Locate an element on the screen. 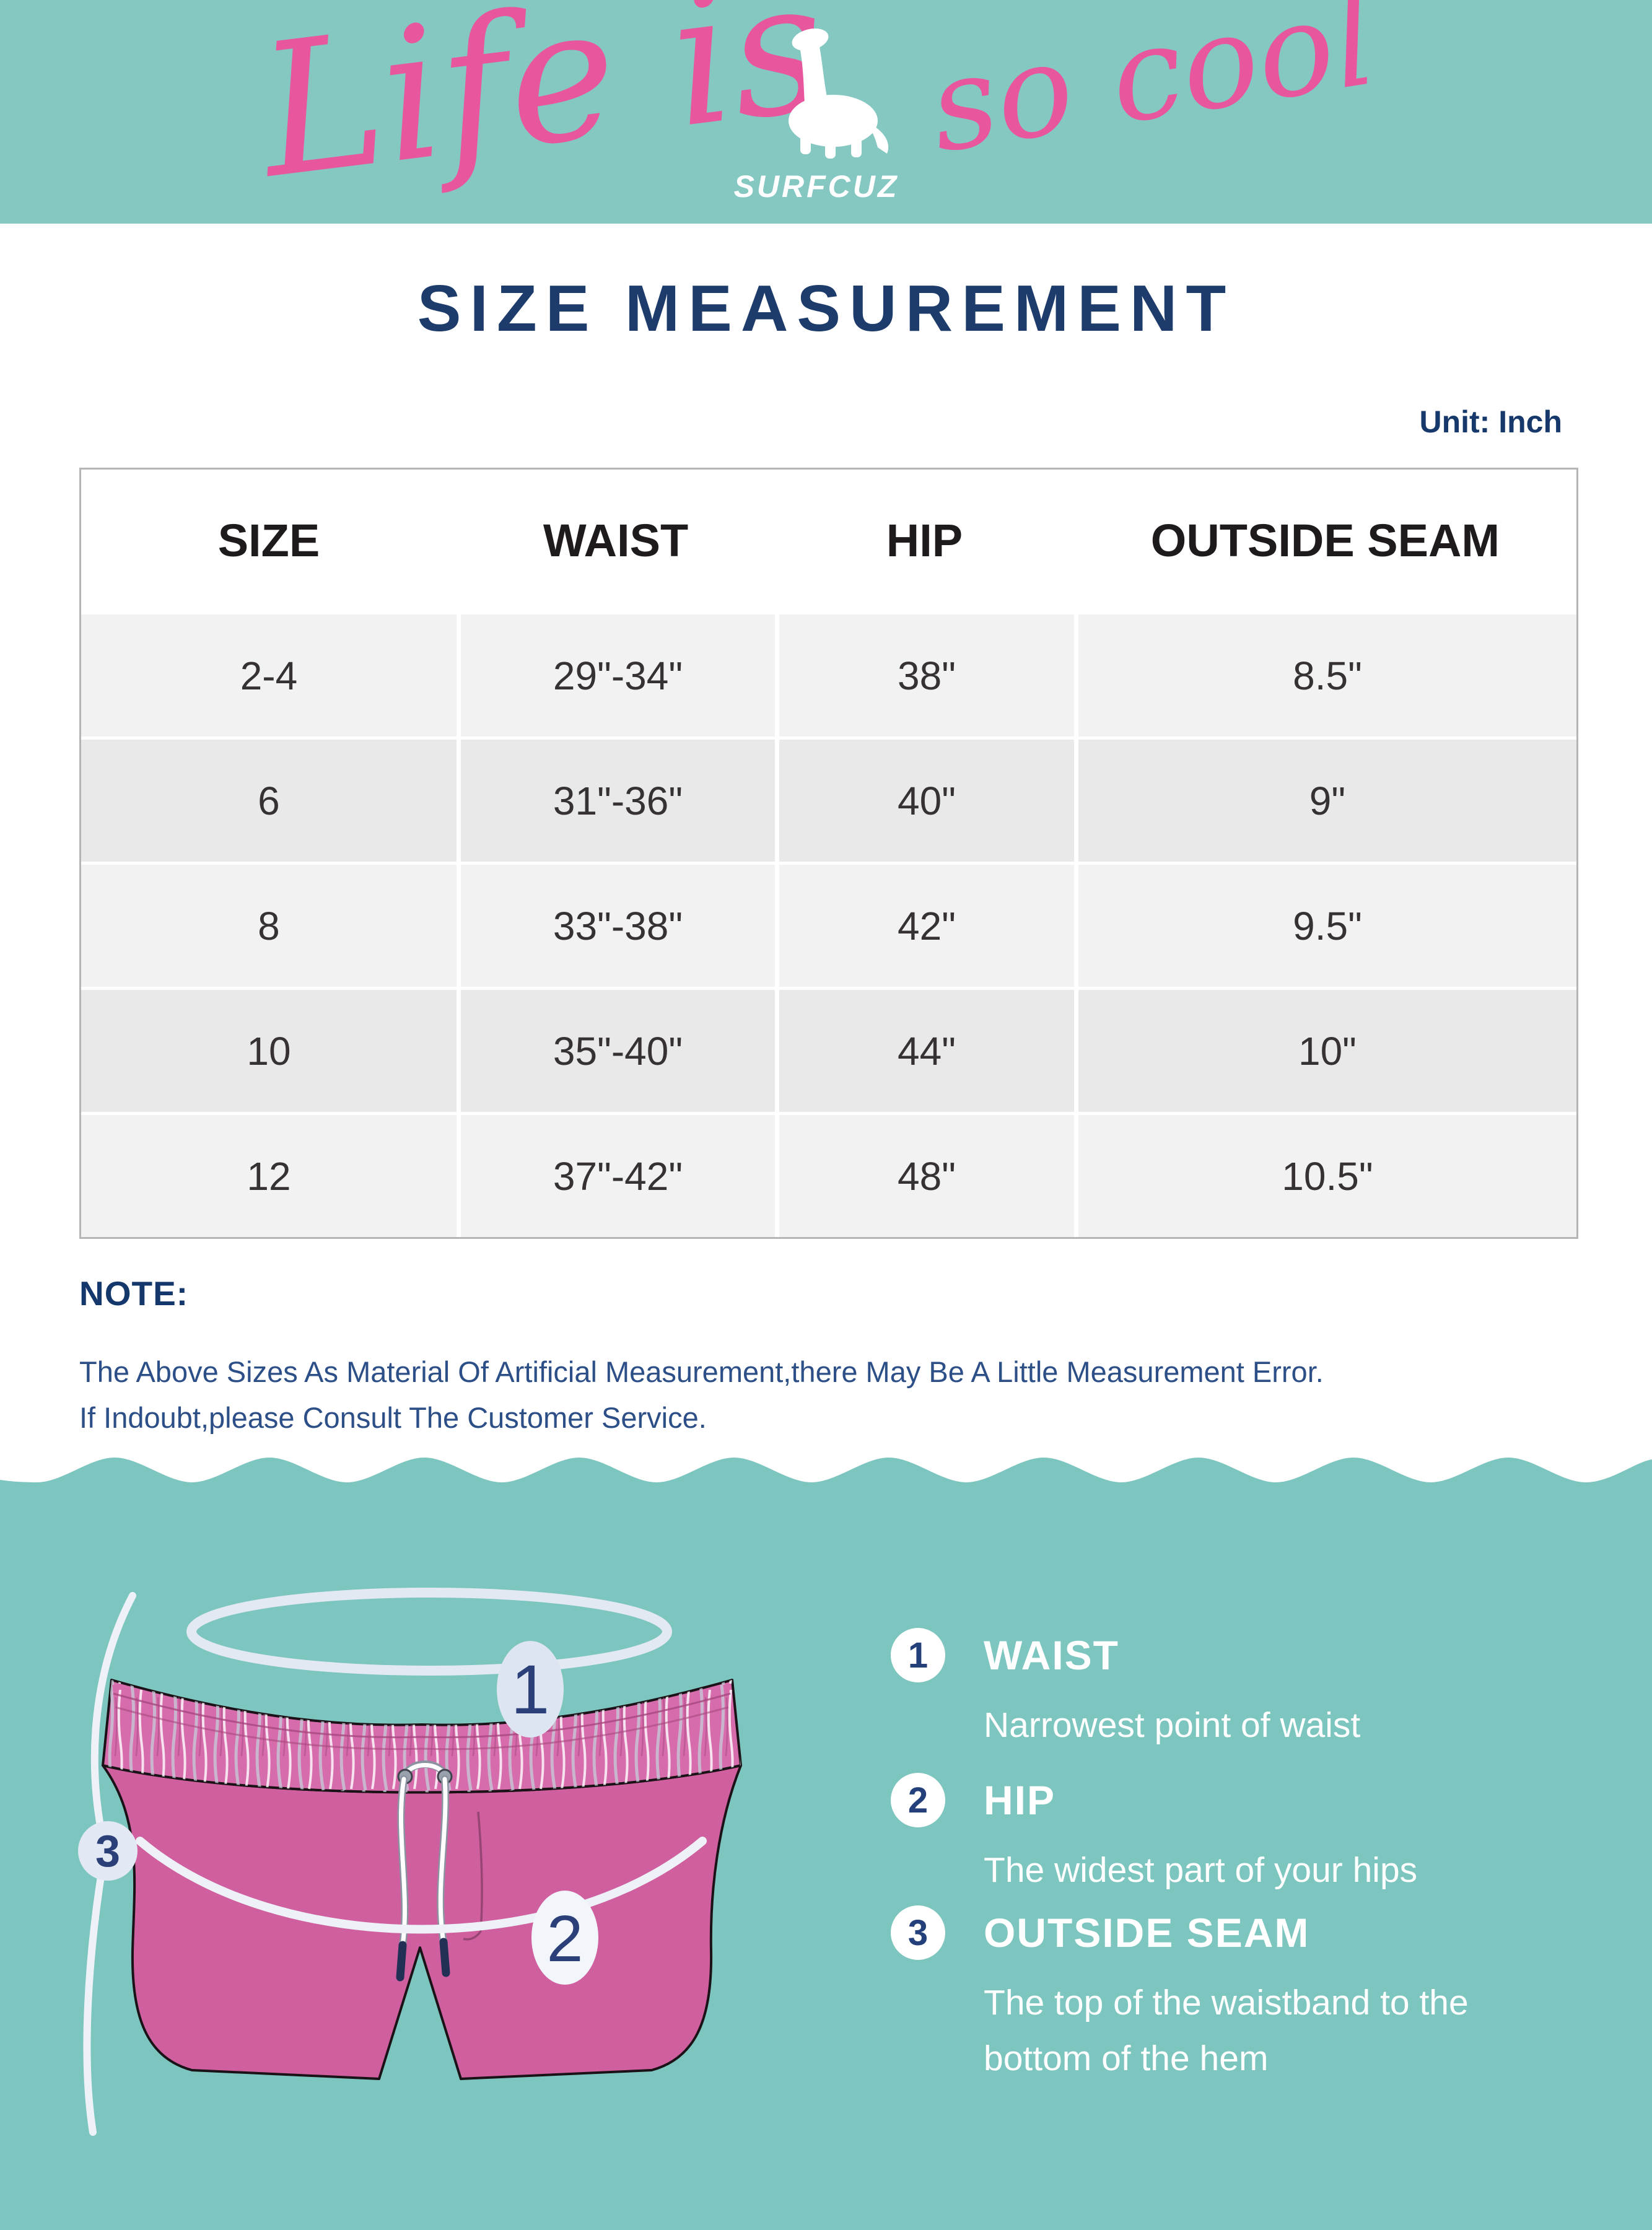 Image resolution: width=1652 pixels, height=2230 pixels. waist-line is located at coordinates (429, 1632).